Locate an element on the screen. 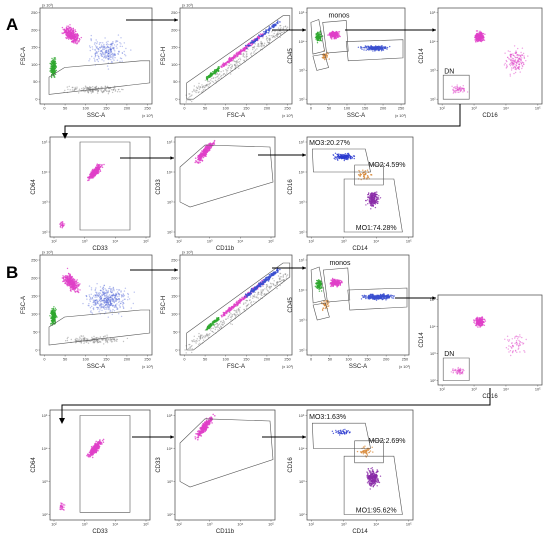  y-tick-label: 150 is located at coordinates (34, 48).